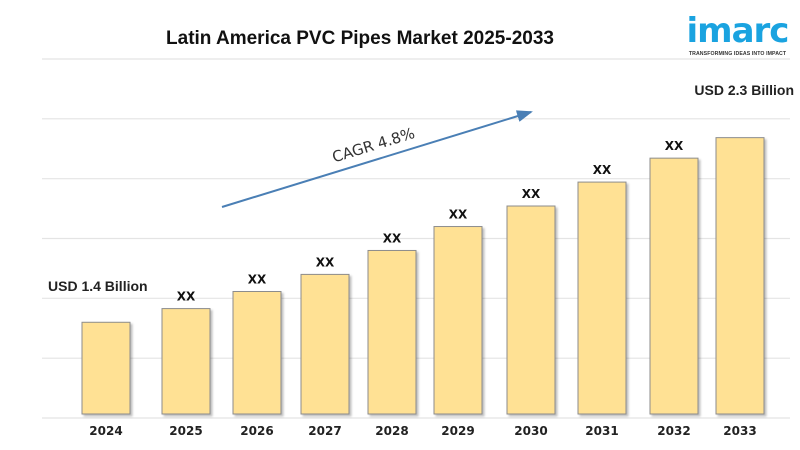 The height and width of the screenshot is (450, 800). I want to click on x-tick-label: 2031, so click(601, 431).